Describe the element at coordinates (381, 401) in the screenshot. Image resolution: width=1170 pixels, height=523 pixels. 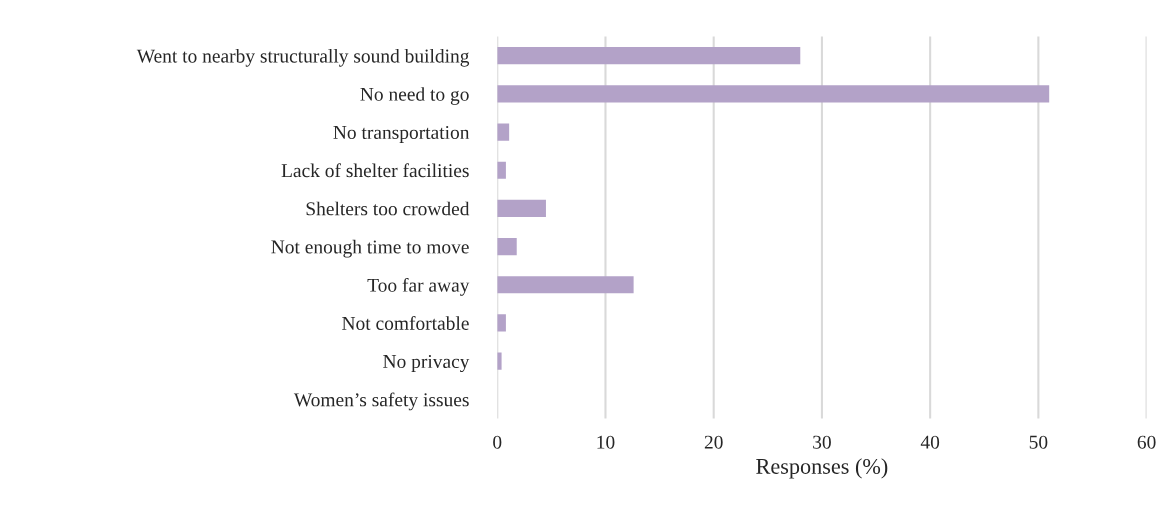
I see `y-tick-label: Women’s safety issues` at that location.